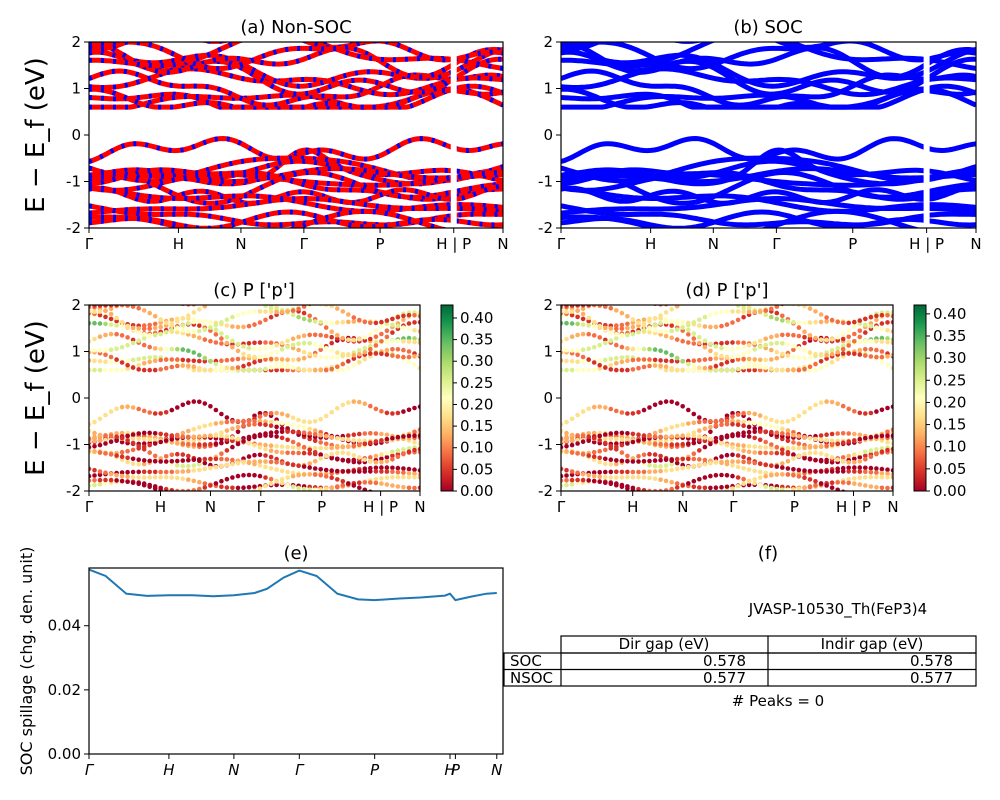 The width and height of the screenshot is (1000, 800). I want to click on colorbar-tick-label: 0.30, so click(949, 358).